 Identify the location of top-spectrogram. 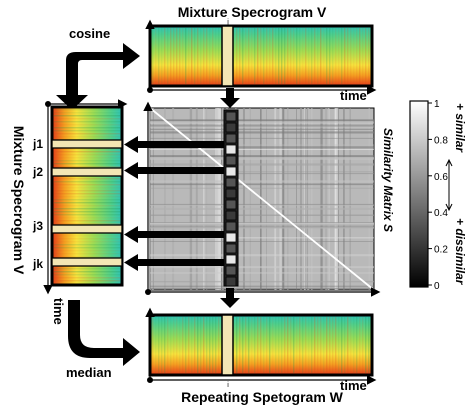
(261, 56).